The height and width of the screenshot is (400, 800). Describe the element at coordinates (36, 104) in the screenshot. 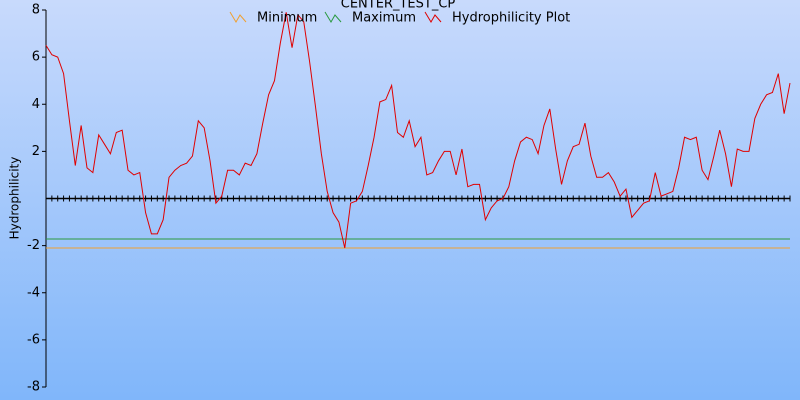

I see `y-tick-label: 4` at that location.